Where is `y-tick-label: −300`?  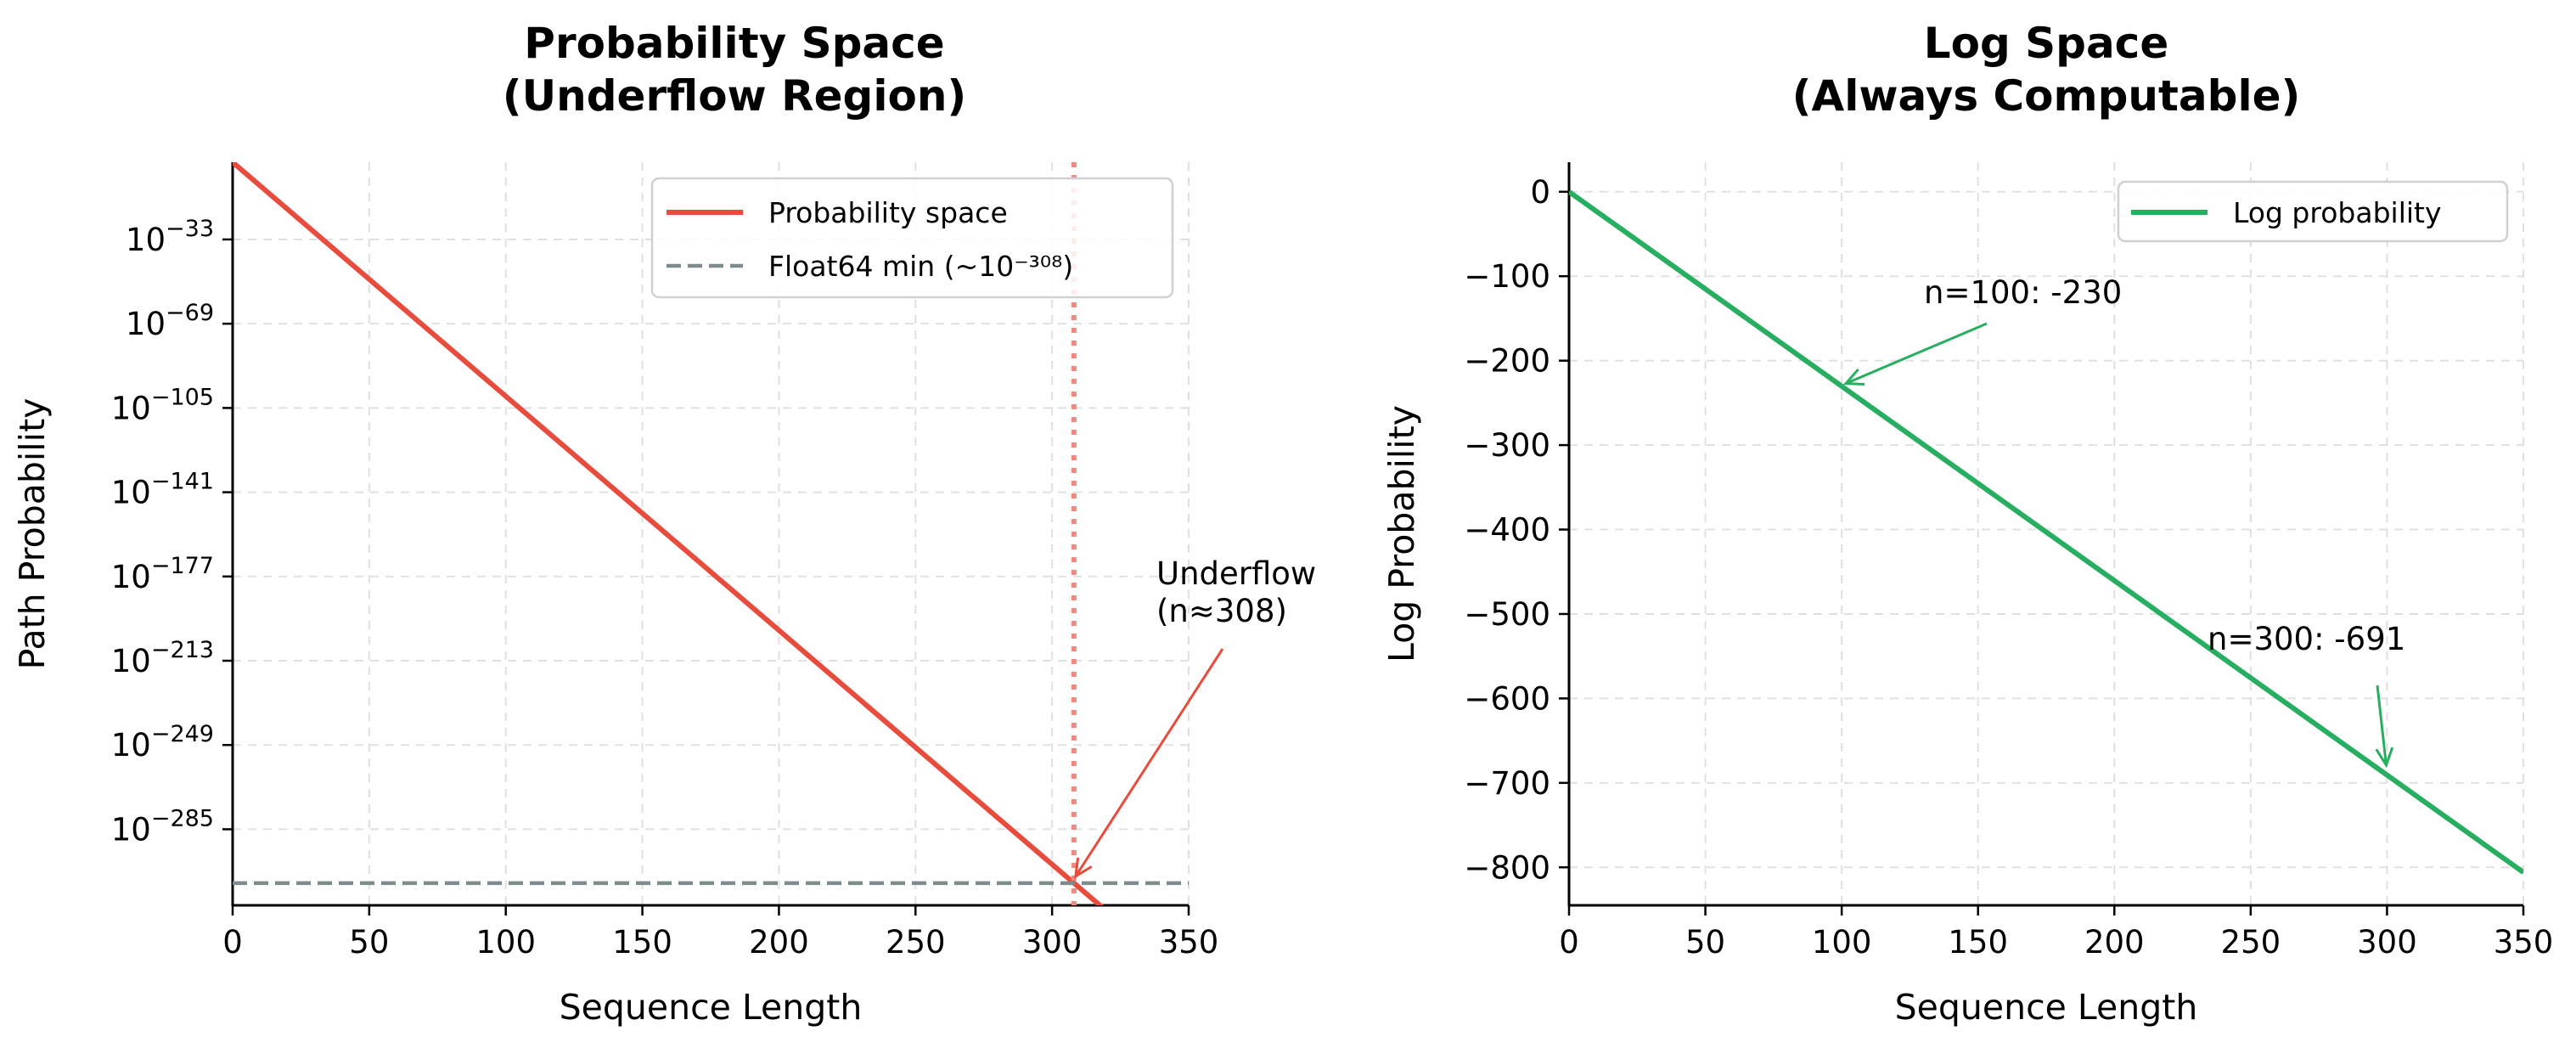
y-tick-label: −300 is located at coordinates (1507, 445).